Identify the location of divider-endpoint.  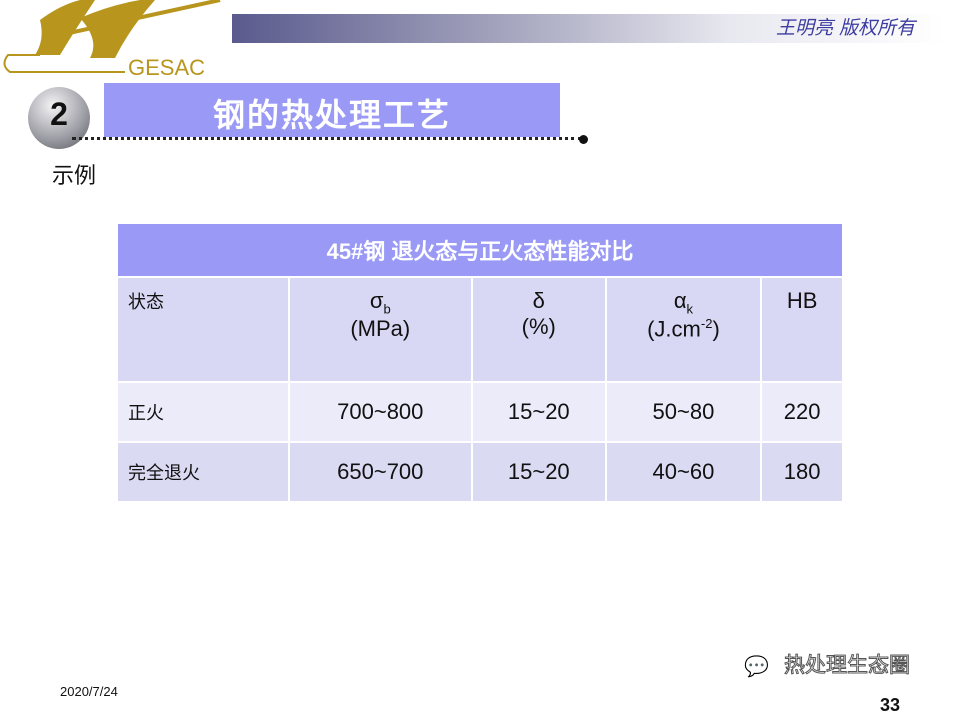
(583, 139).